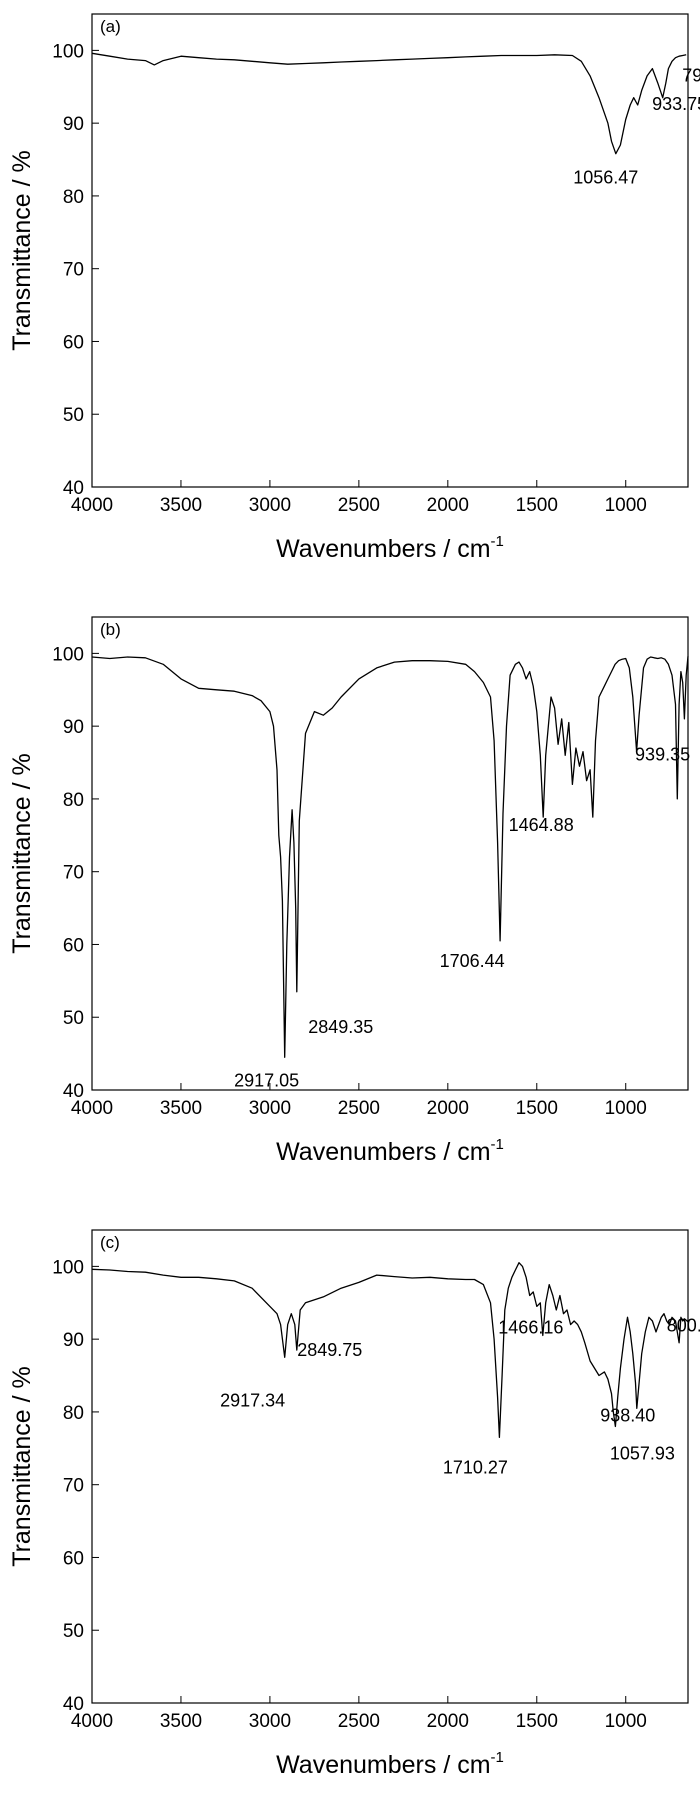 This screenshot has height=1796, width=700. What do you see at coordinates (662, 755) in the screenshot?
I see `peak-label: 939.35` at bounding box center [662, 755].